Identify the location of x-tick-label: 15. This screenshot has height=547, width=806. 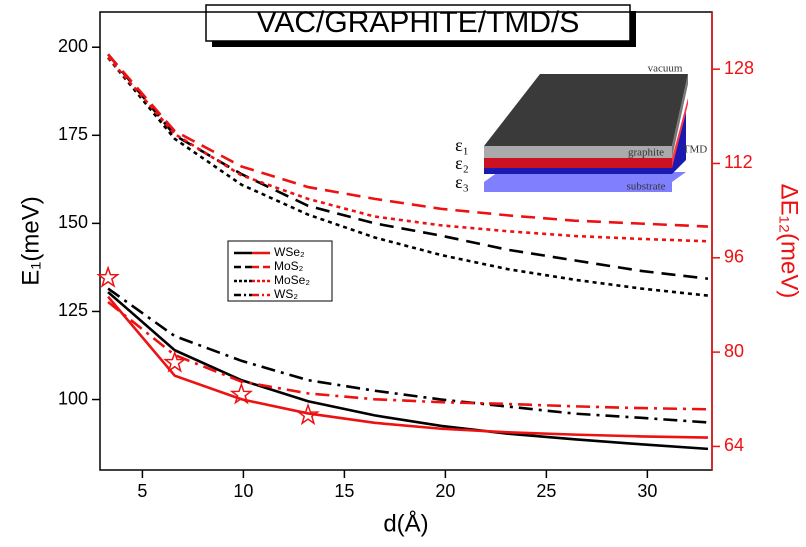
(344, 491).